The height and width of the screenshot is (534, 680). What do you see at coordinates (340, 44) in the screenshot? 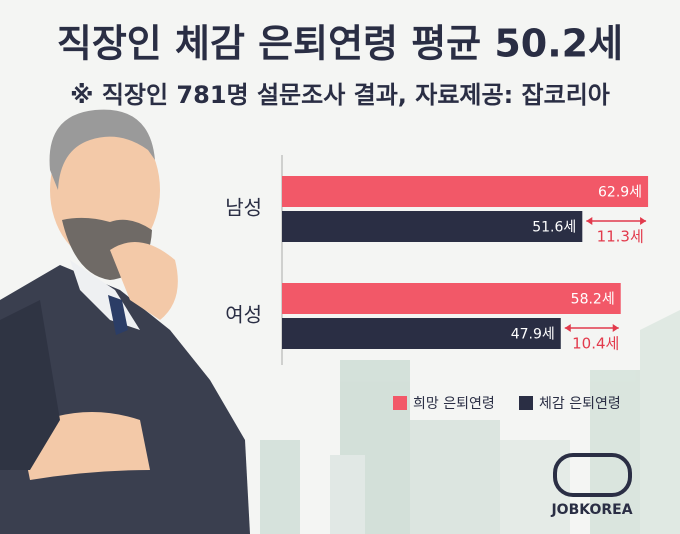
I see `chart-title: 직장인 체감 은퇴연령 평균 50.2세` at bounding box center [340, 44].